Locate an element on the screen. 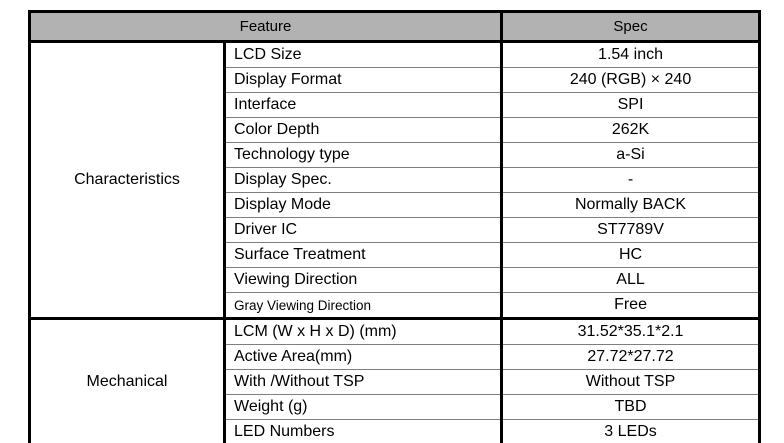 The height and width of the screenshot is (443, 784). feature-cell: LCD Size is located at coordinates (363, 54).